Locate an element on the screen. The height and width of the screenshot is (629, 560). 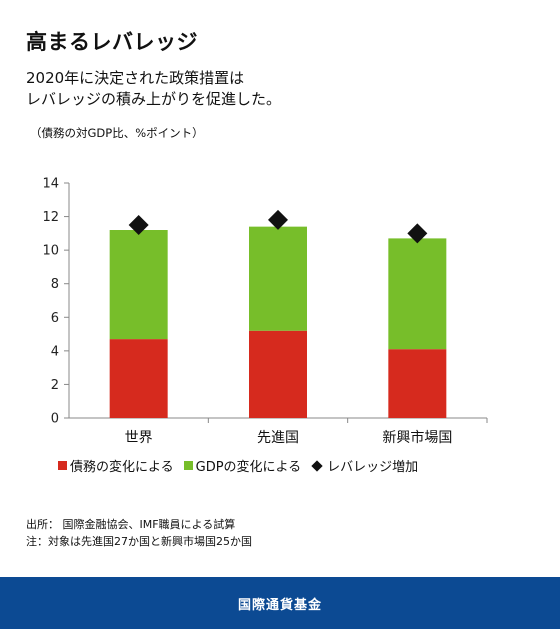
legend: 債務の変化による GDPの変化による レバレッジ増加 is located at coordinates (243, 465).